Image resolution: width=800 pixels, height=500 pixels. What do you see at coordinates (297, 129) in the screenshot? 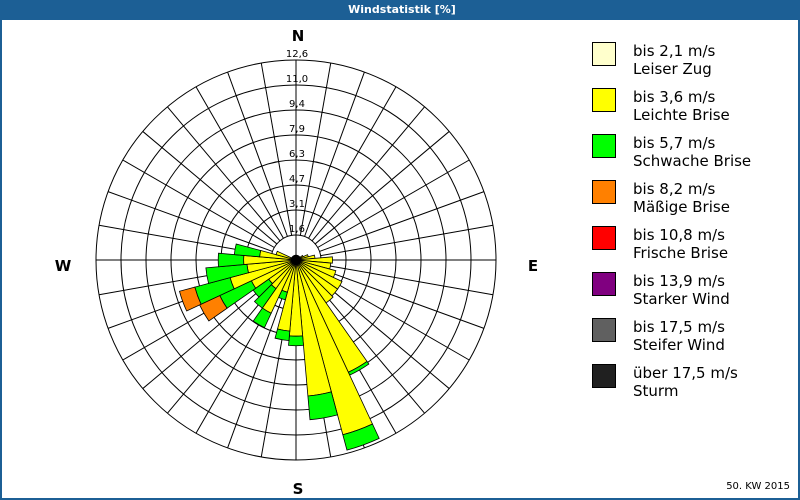
I see `radial-tick-label: 7,9` at bounding box center [297, 129].